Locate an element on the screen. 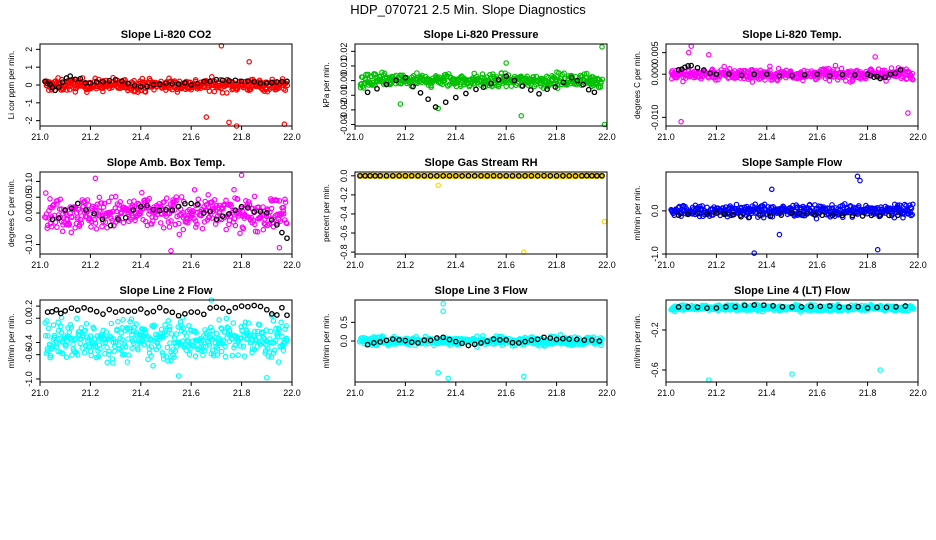  y-tick-label: -0.2 is located at coordinates (655, 330).